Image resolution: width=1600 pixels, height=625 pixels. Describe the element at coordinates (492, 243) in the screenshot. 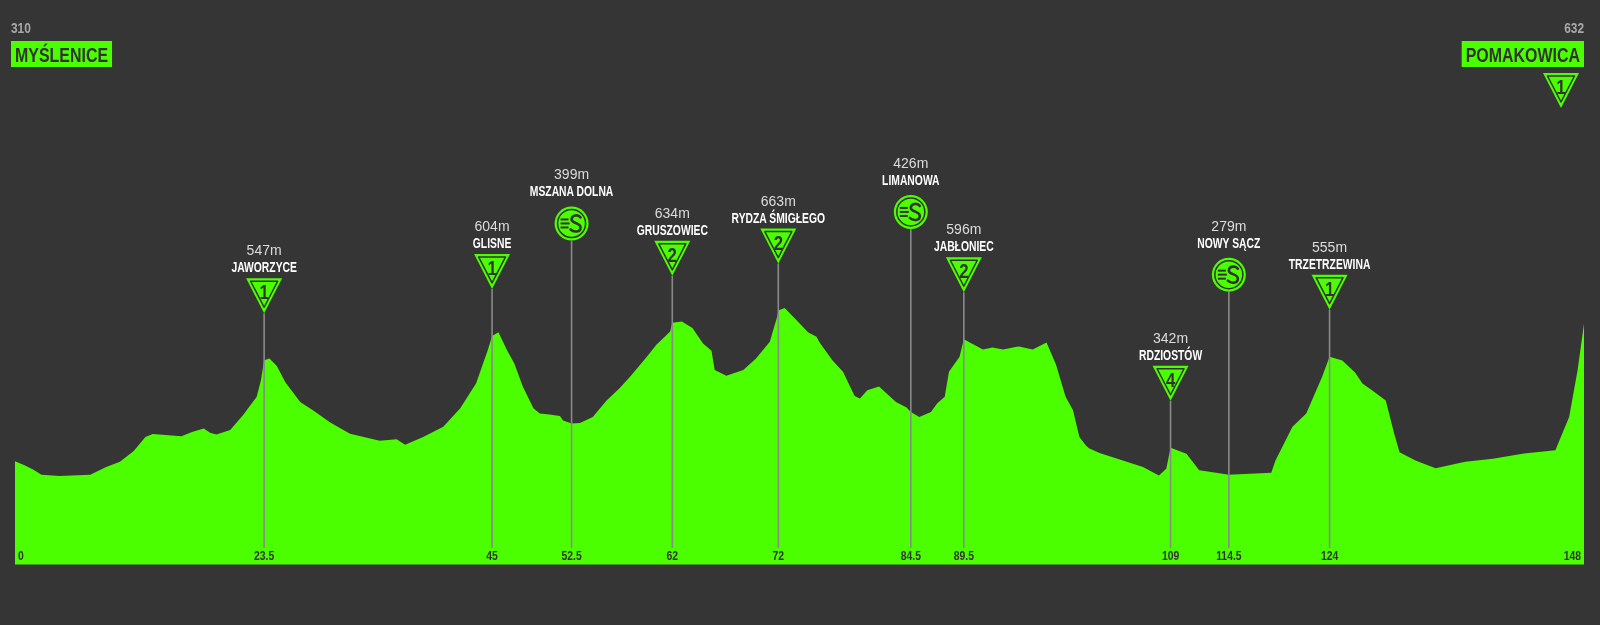

I see `text: GLISNE` at that location.